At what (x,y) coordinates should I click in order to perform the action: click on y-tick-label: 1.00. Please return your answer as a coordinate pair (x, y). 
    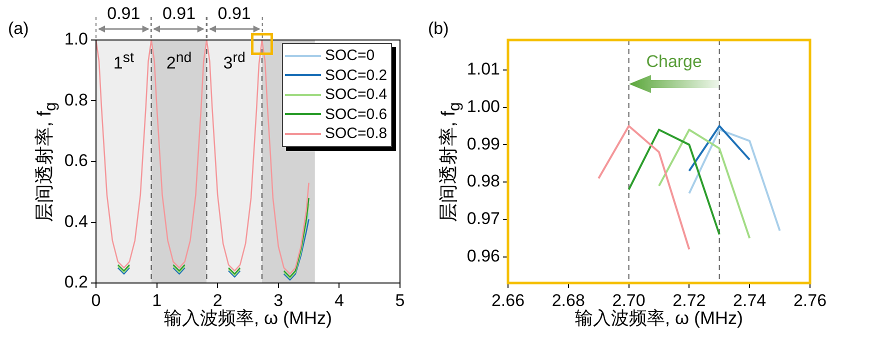
    Looking at the image, I should click on (483, 106).